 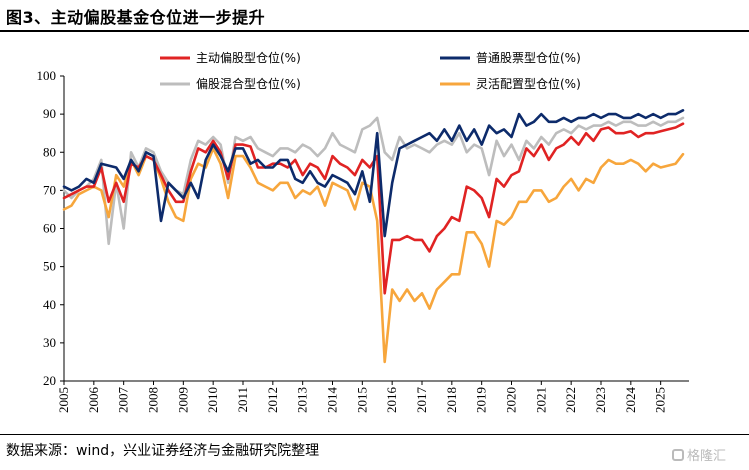 I want to click on title-rule, so click(x=374, y=31).